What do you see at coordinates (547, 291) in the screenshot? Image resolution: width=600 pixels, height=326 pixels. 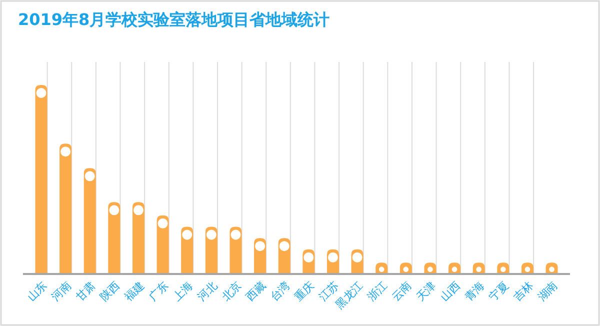 I see `x-tick-label: 湖南` at bounding box center [547, 291].